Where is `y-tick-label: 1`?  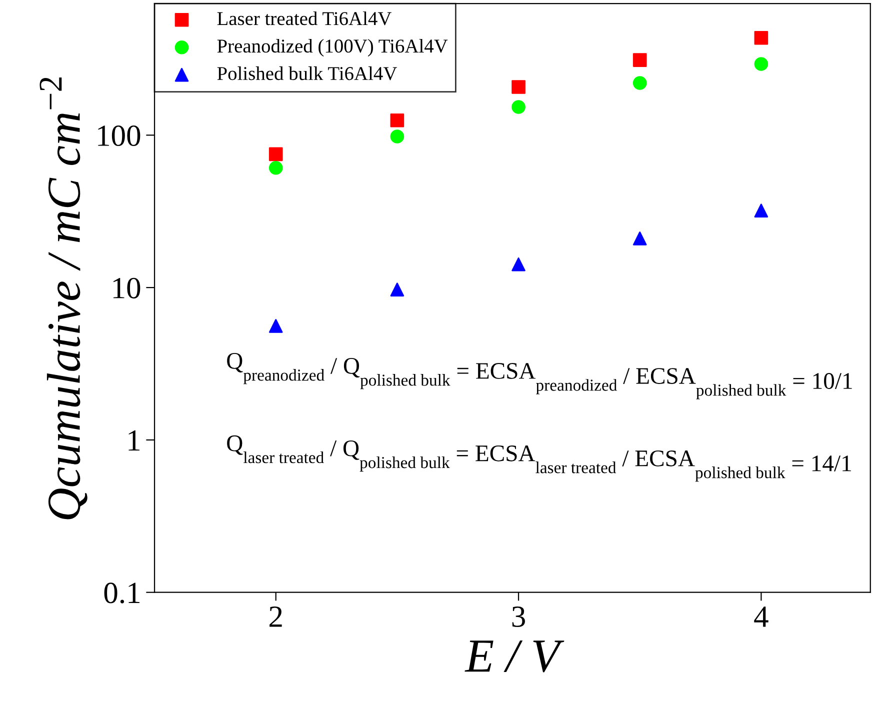 y-tick-label: 1 is located at coordinates (134, 440).